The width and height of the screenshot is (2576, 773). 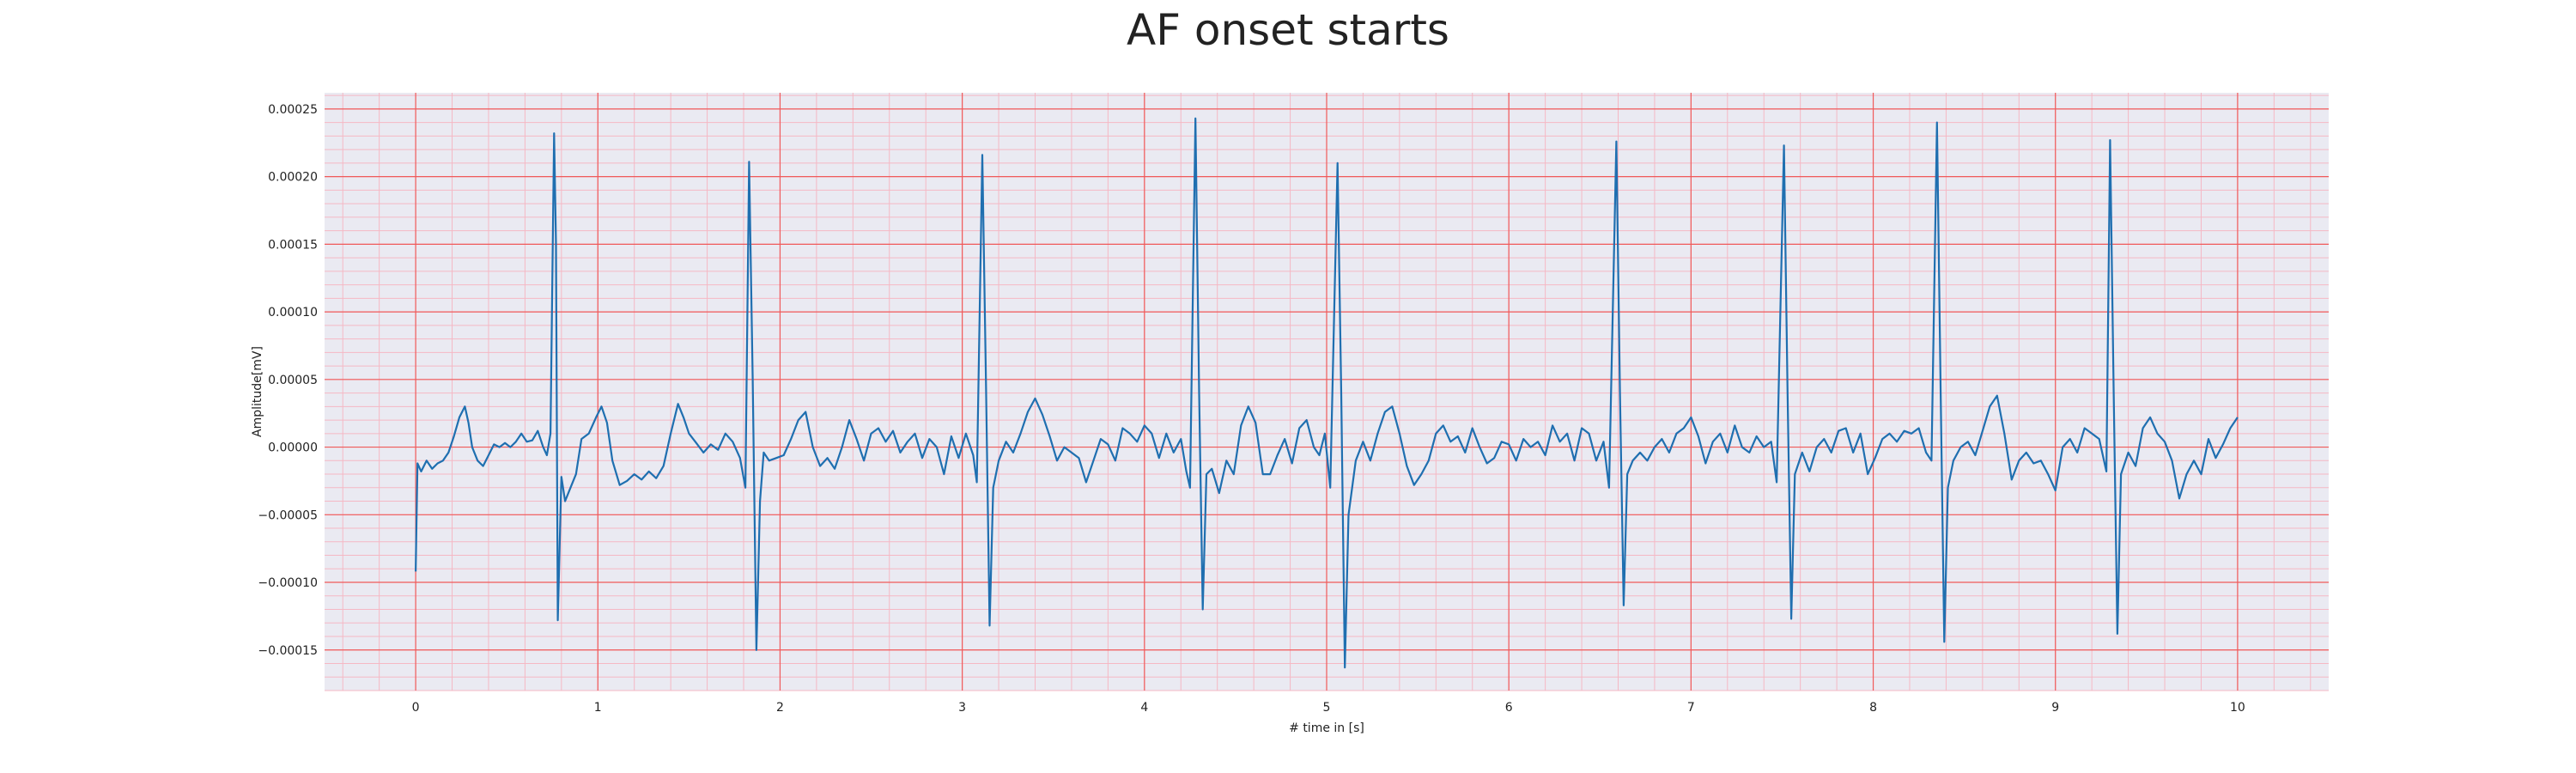 I want to click on x-tick-label: 10, so click(x=2237, y=708).